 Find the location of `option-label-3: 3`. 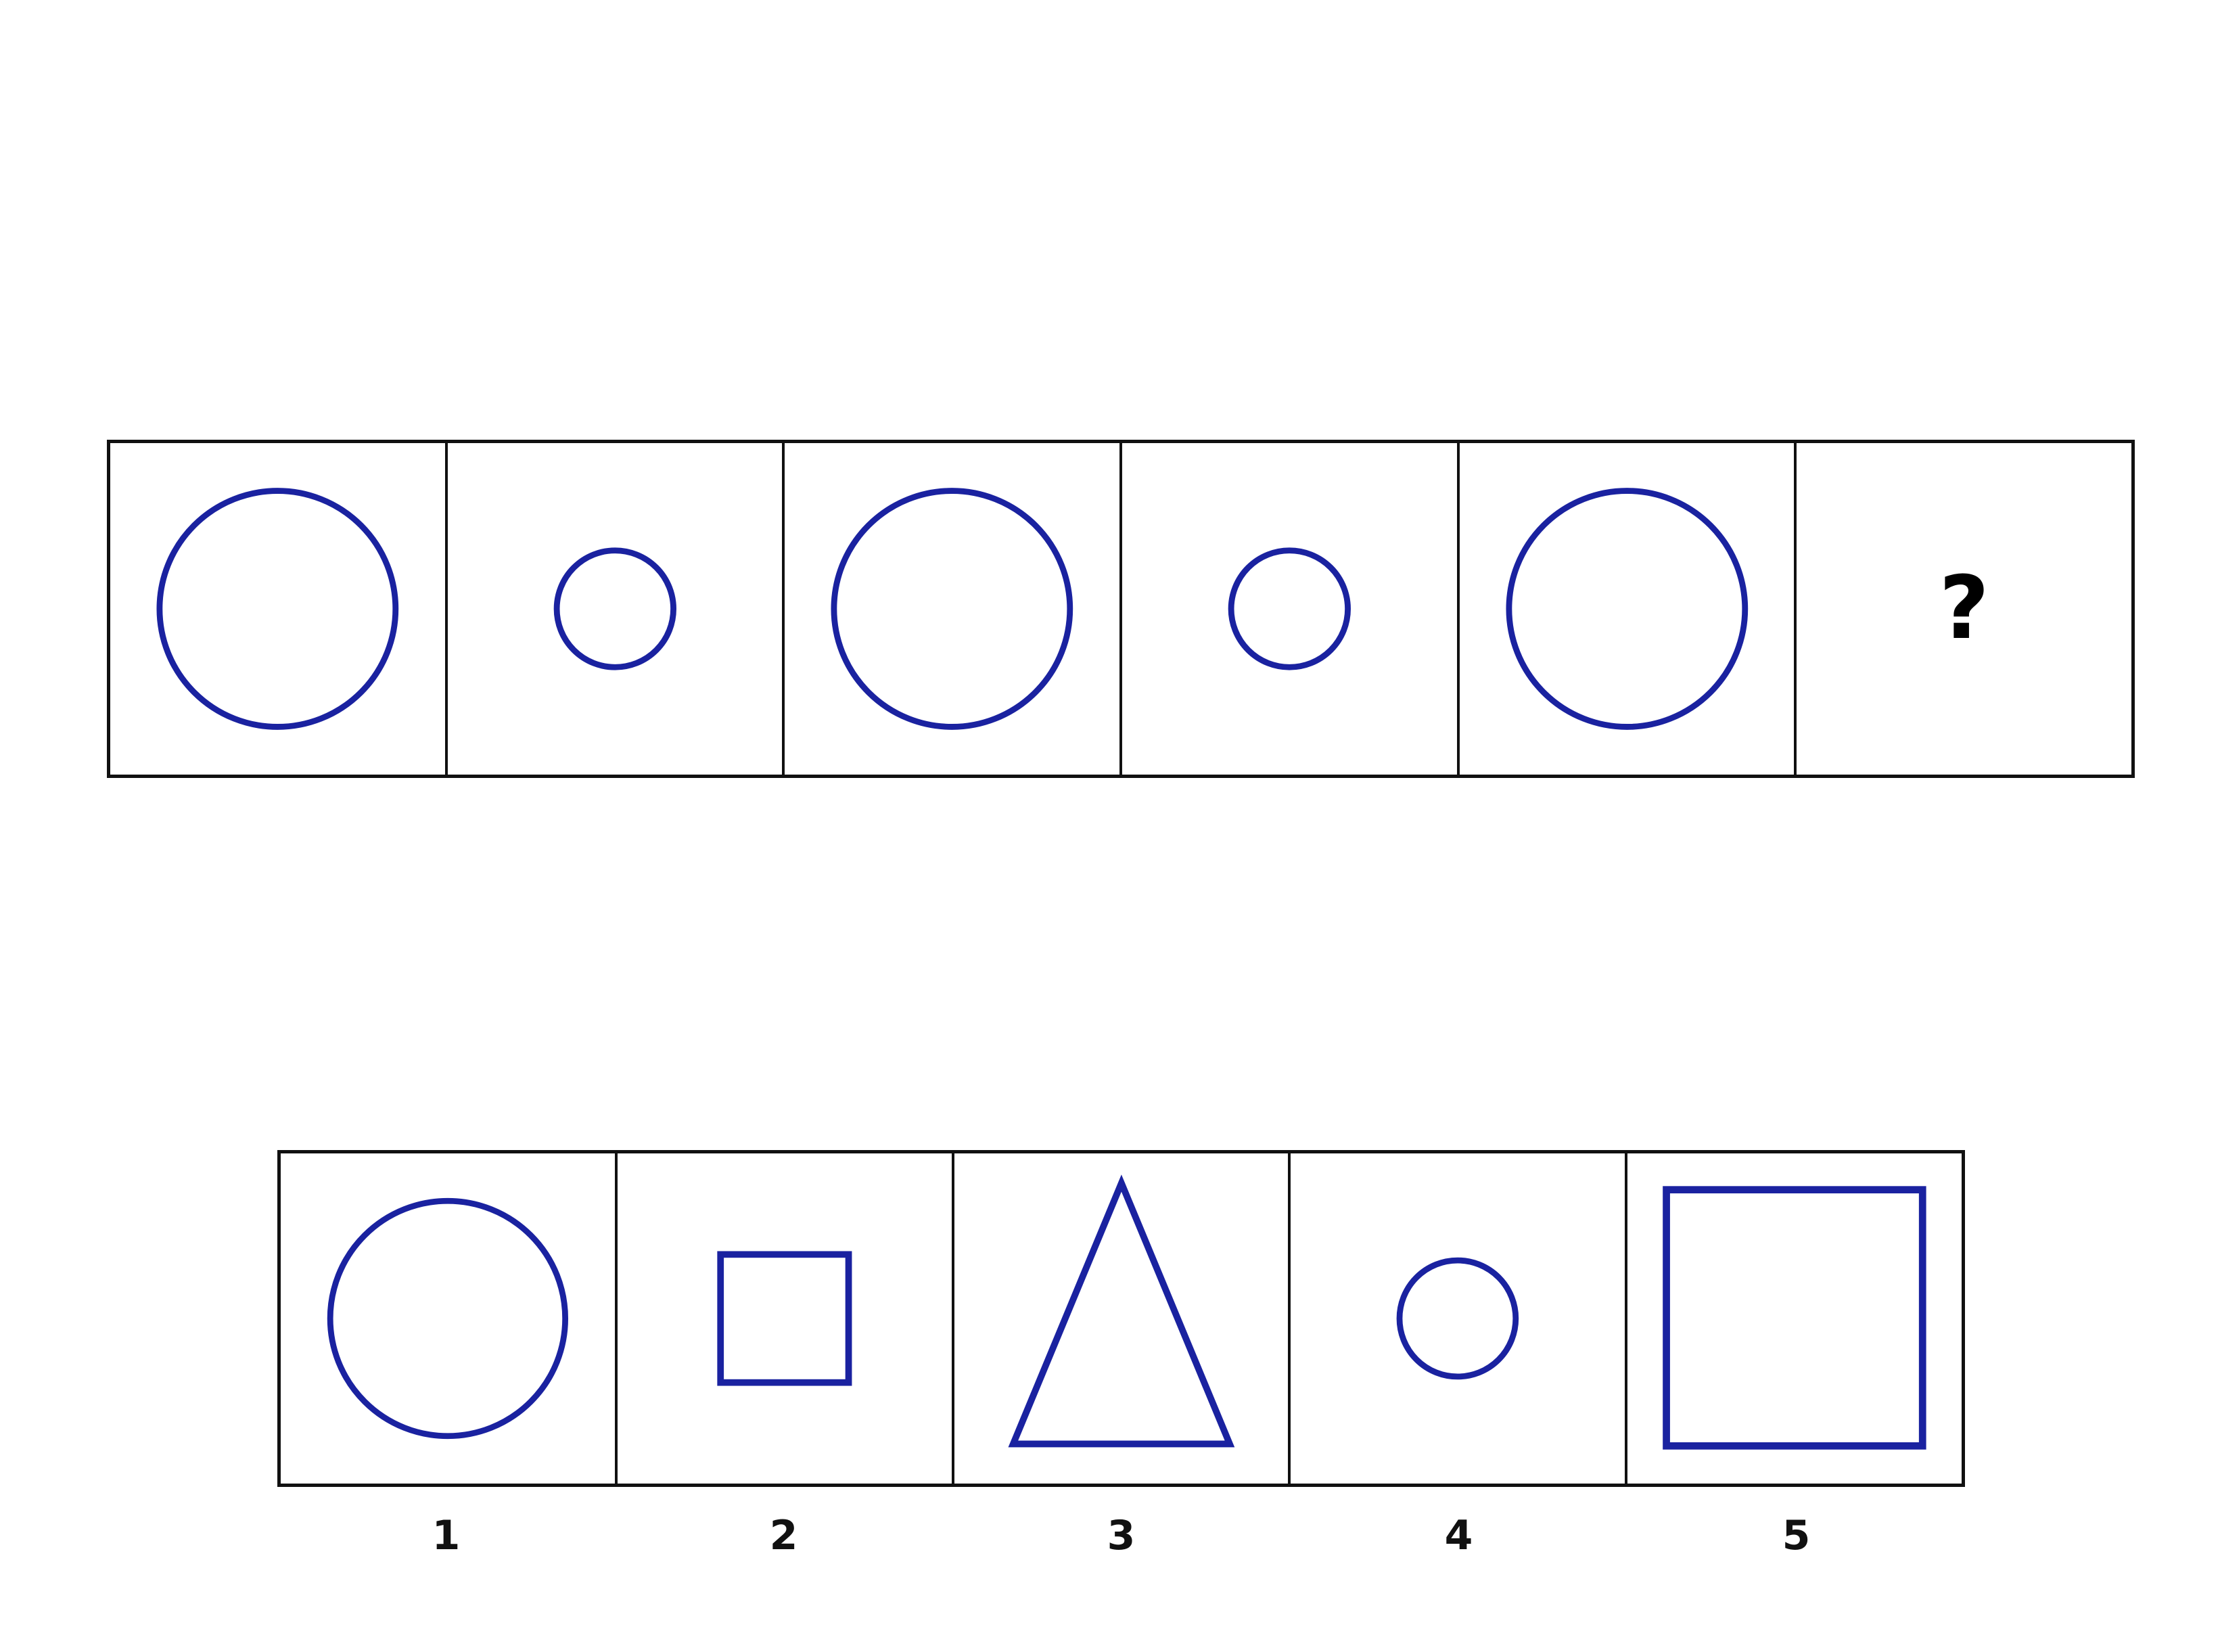

option-label-3: 3 is located at coordinates (1121, 1535).